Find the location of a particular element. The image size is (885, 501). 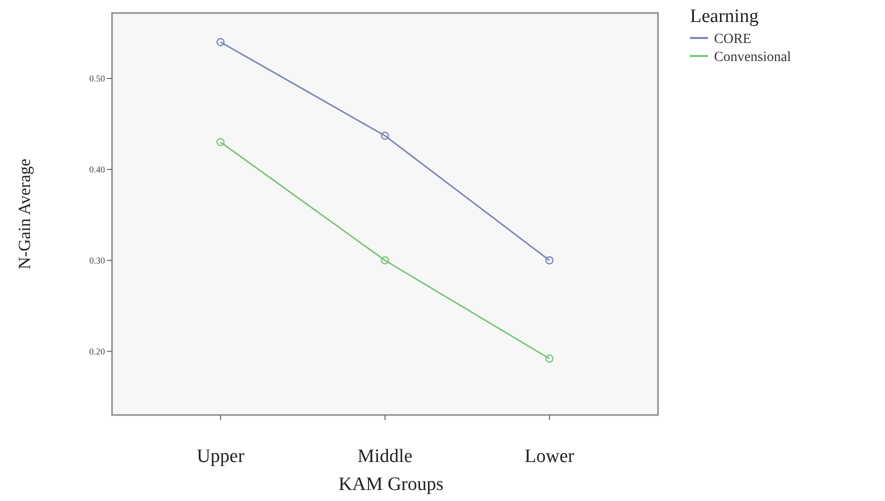

x-tick-label: Middle is located at coordinates (385, 456).